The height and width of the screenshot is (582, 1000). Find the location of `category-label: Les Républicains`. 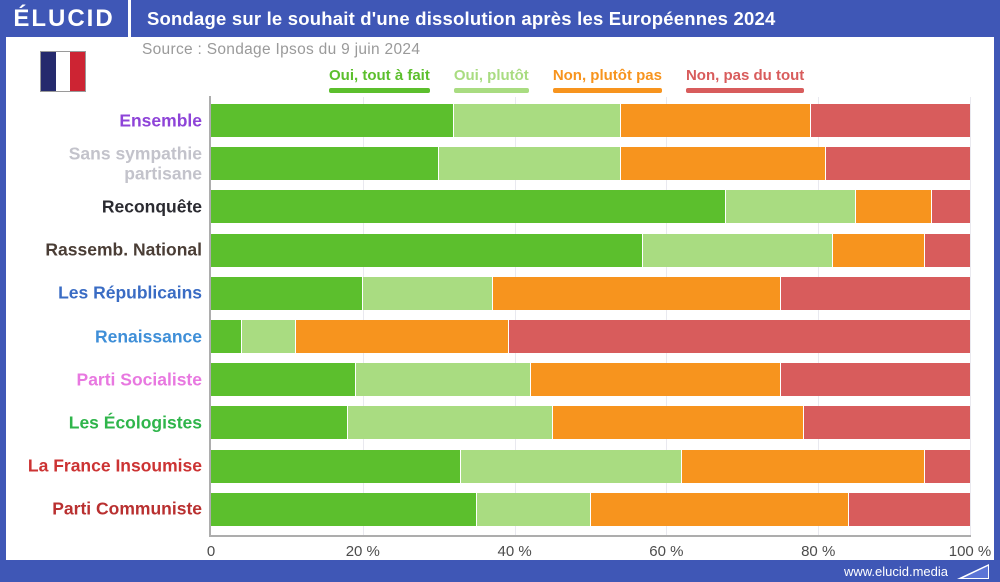

category-label: Les Républicains is located at coordinates (130, 292).